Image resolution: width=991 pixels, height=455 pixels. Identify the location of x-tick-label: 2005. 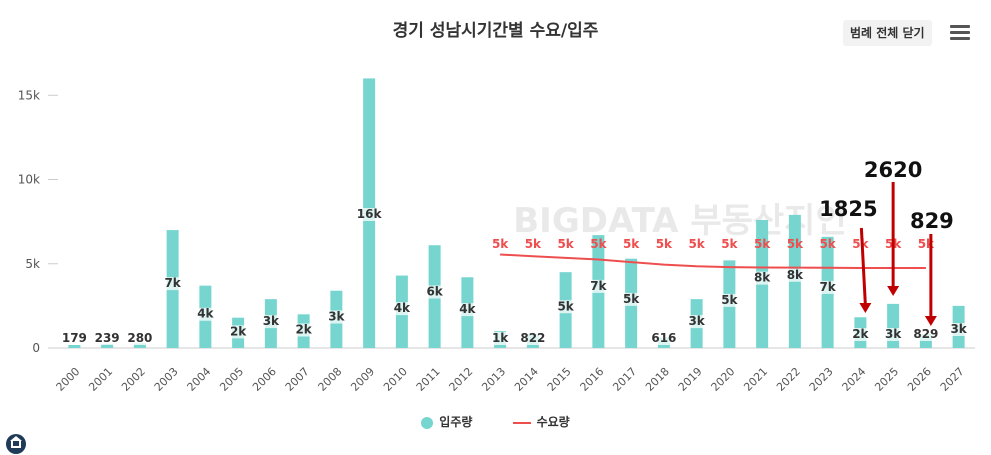
(231, 379).